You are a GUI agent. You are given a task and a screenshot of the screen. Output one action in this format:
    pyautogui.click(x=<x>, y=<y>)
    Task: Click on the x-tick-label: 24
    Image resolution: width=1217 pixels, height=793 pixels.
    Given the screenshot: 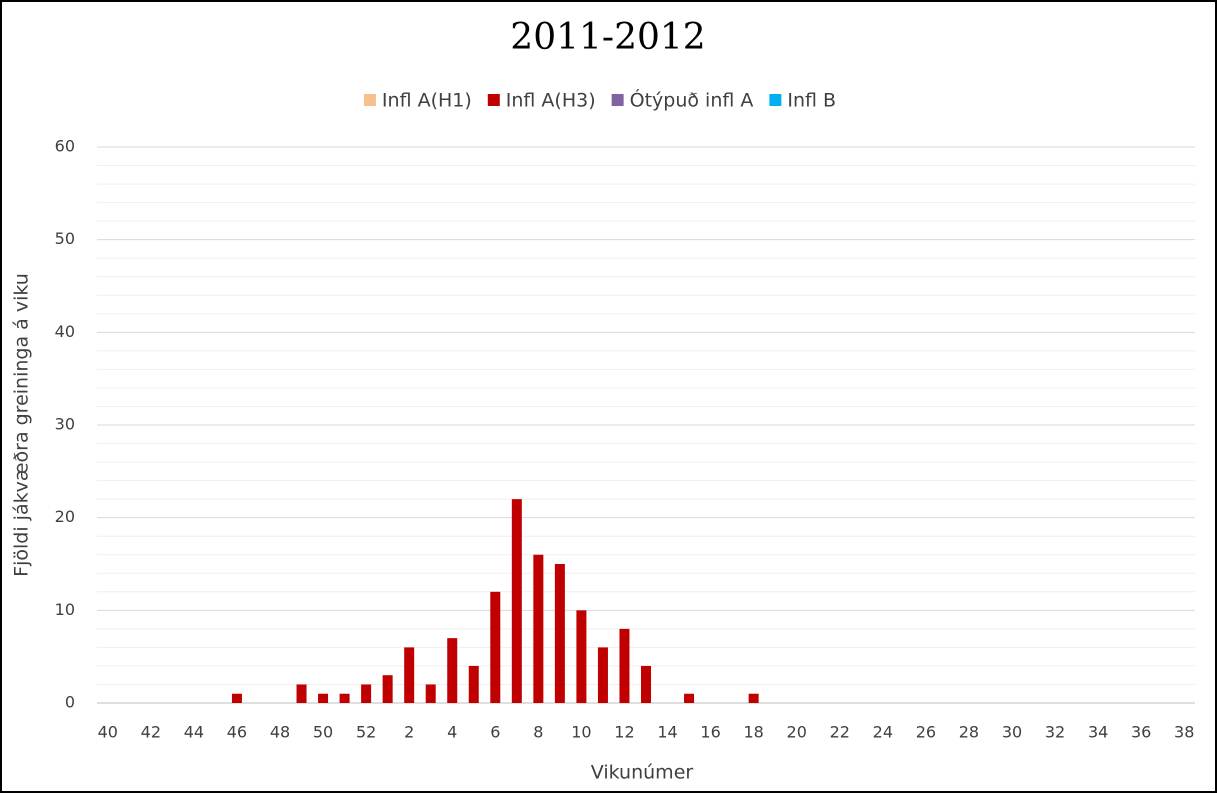 What is the action you would take?
    pyautogui.click(x=883, y=732)
    